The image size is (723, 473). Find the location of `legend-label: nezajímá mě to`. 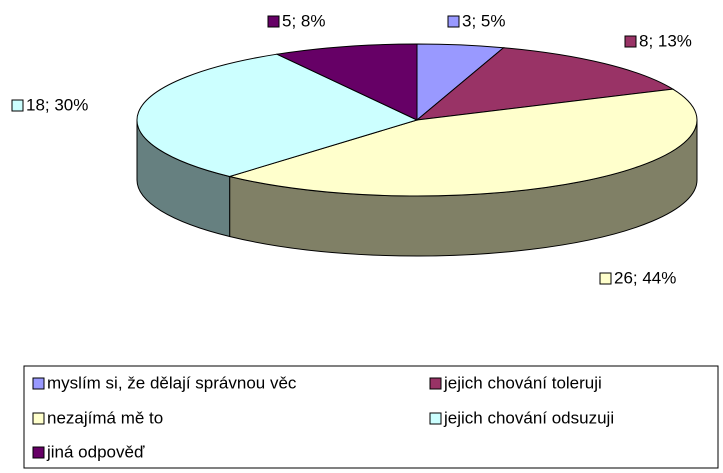

legend-label: nezajímá mě to is located at coordinates (105, 417).